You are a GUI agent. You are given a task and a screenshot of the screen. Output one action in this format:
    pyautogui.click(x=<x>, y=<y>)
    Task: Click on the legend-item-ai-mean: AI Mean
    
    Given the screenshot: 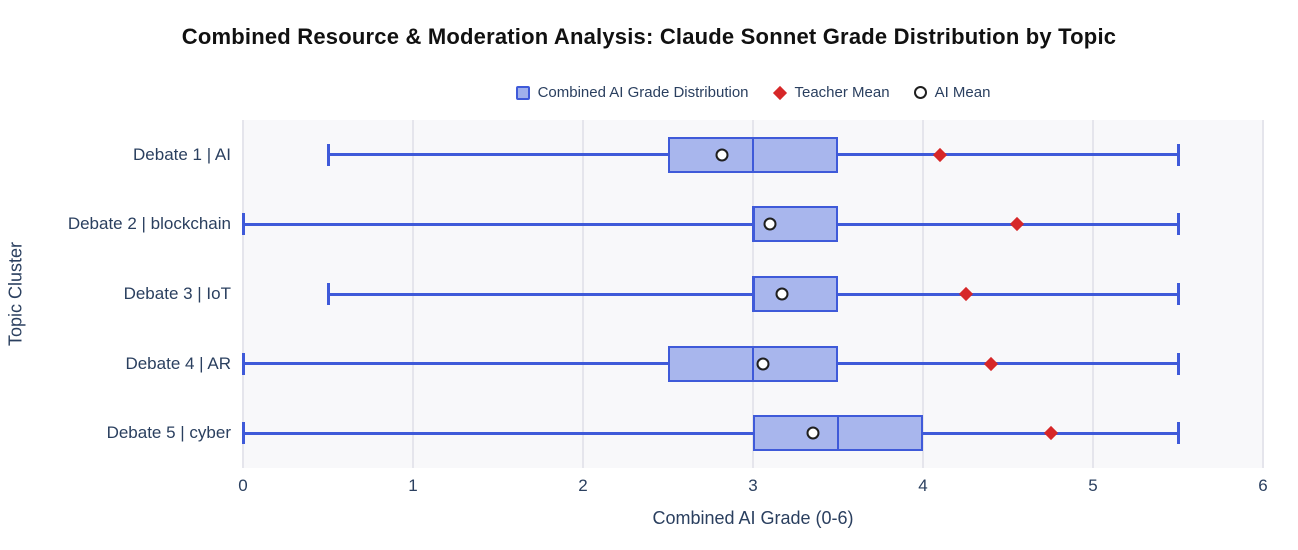 What is the action you would take?
    pyautogui.click(x=952, y=92)
    